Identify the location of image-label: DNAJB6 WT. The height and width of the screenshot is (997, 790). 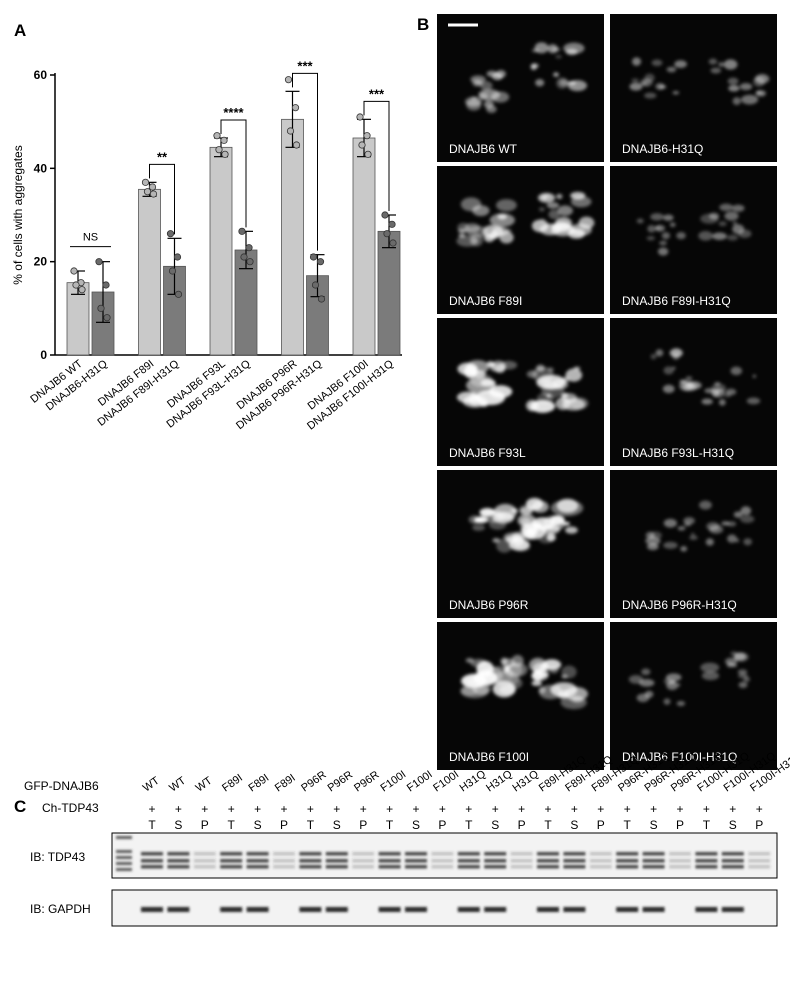
(483, 149).